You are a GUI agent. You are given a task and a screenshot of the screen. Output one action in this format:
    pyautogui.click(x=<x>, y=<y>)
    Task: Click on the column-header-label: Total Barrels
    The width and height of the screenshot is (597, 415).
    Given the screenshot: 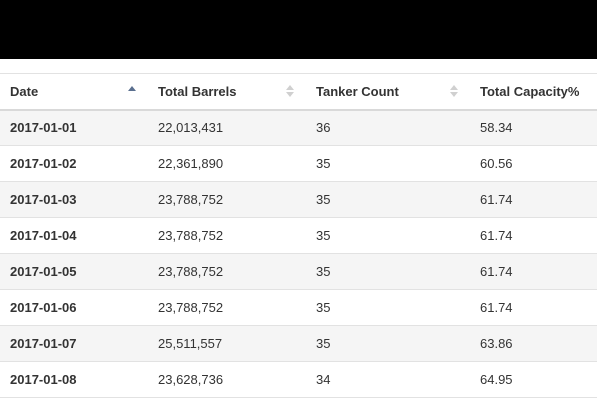 What is the action you would take?
    pyautogui.click(x=197, y=91)
    